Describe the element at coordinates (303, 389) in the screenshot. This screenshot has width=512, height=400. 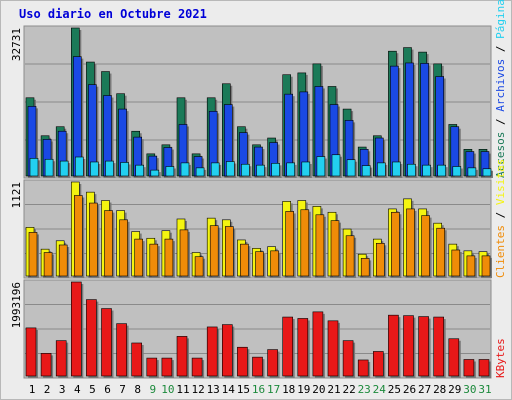
I see `x-label-day-19: 19` at that location.